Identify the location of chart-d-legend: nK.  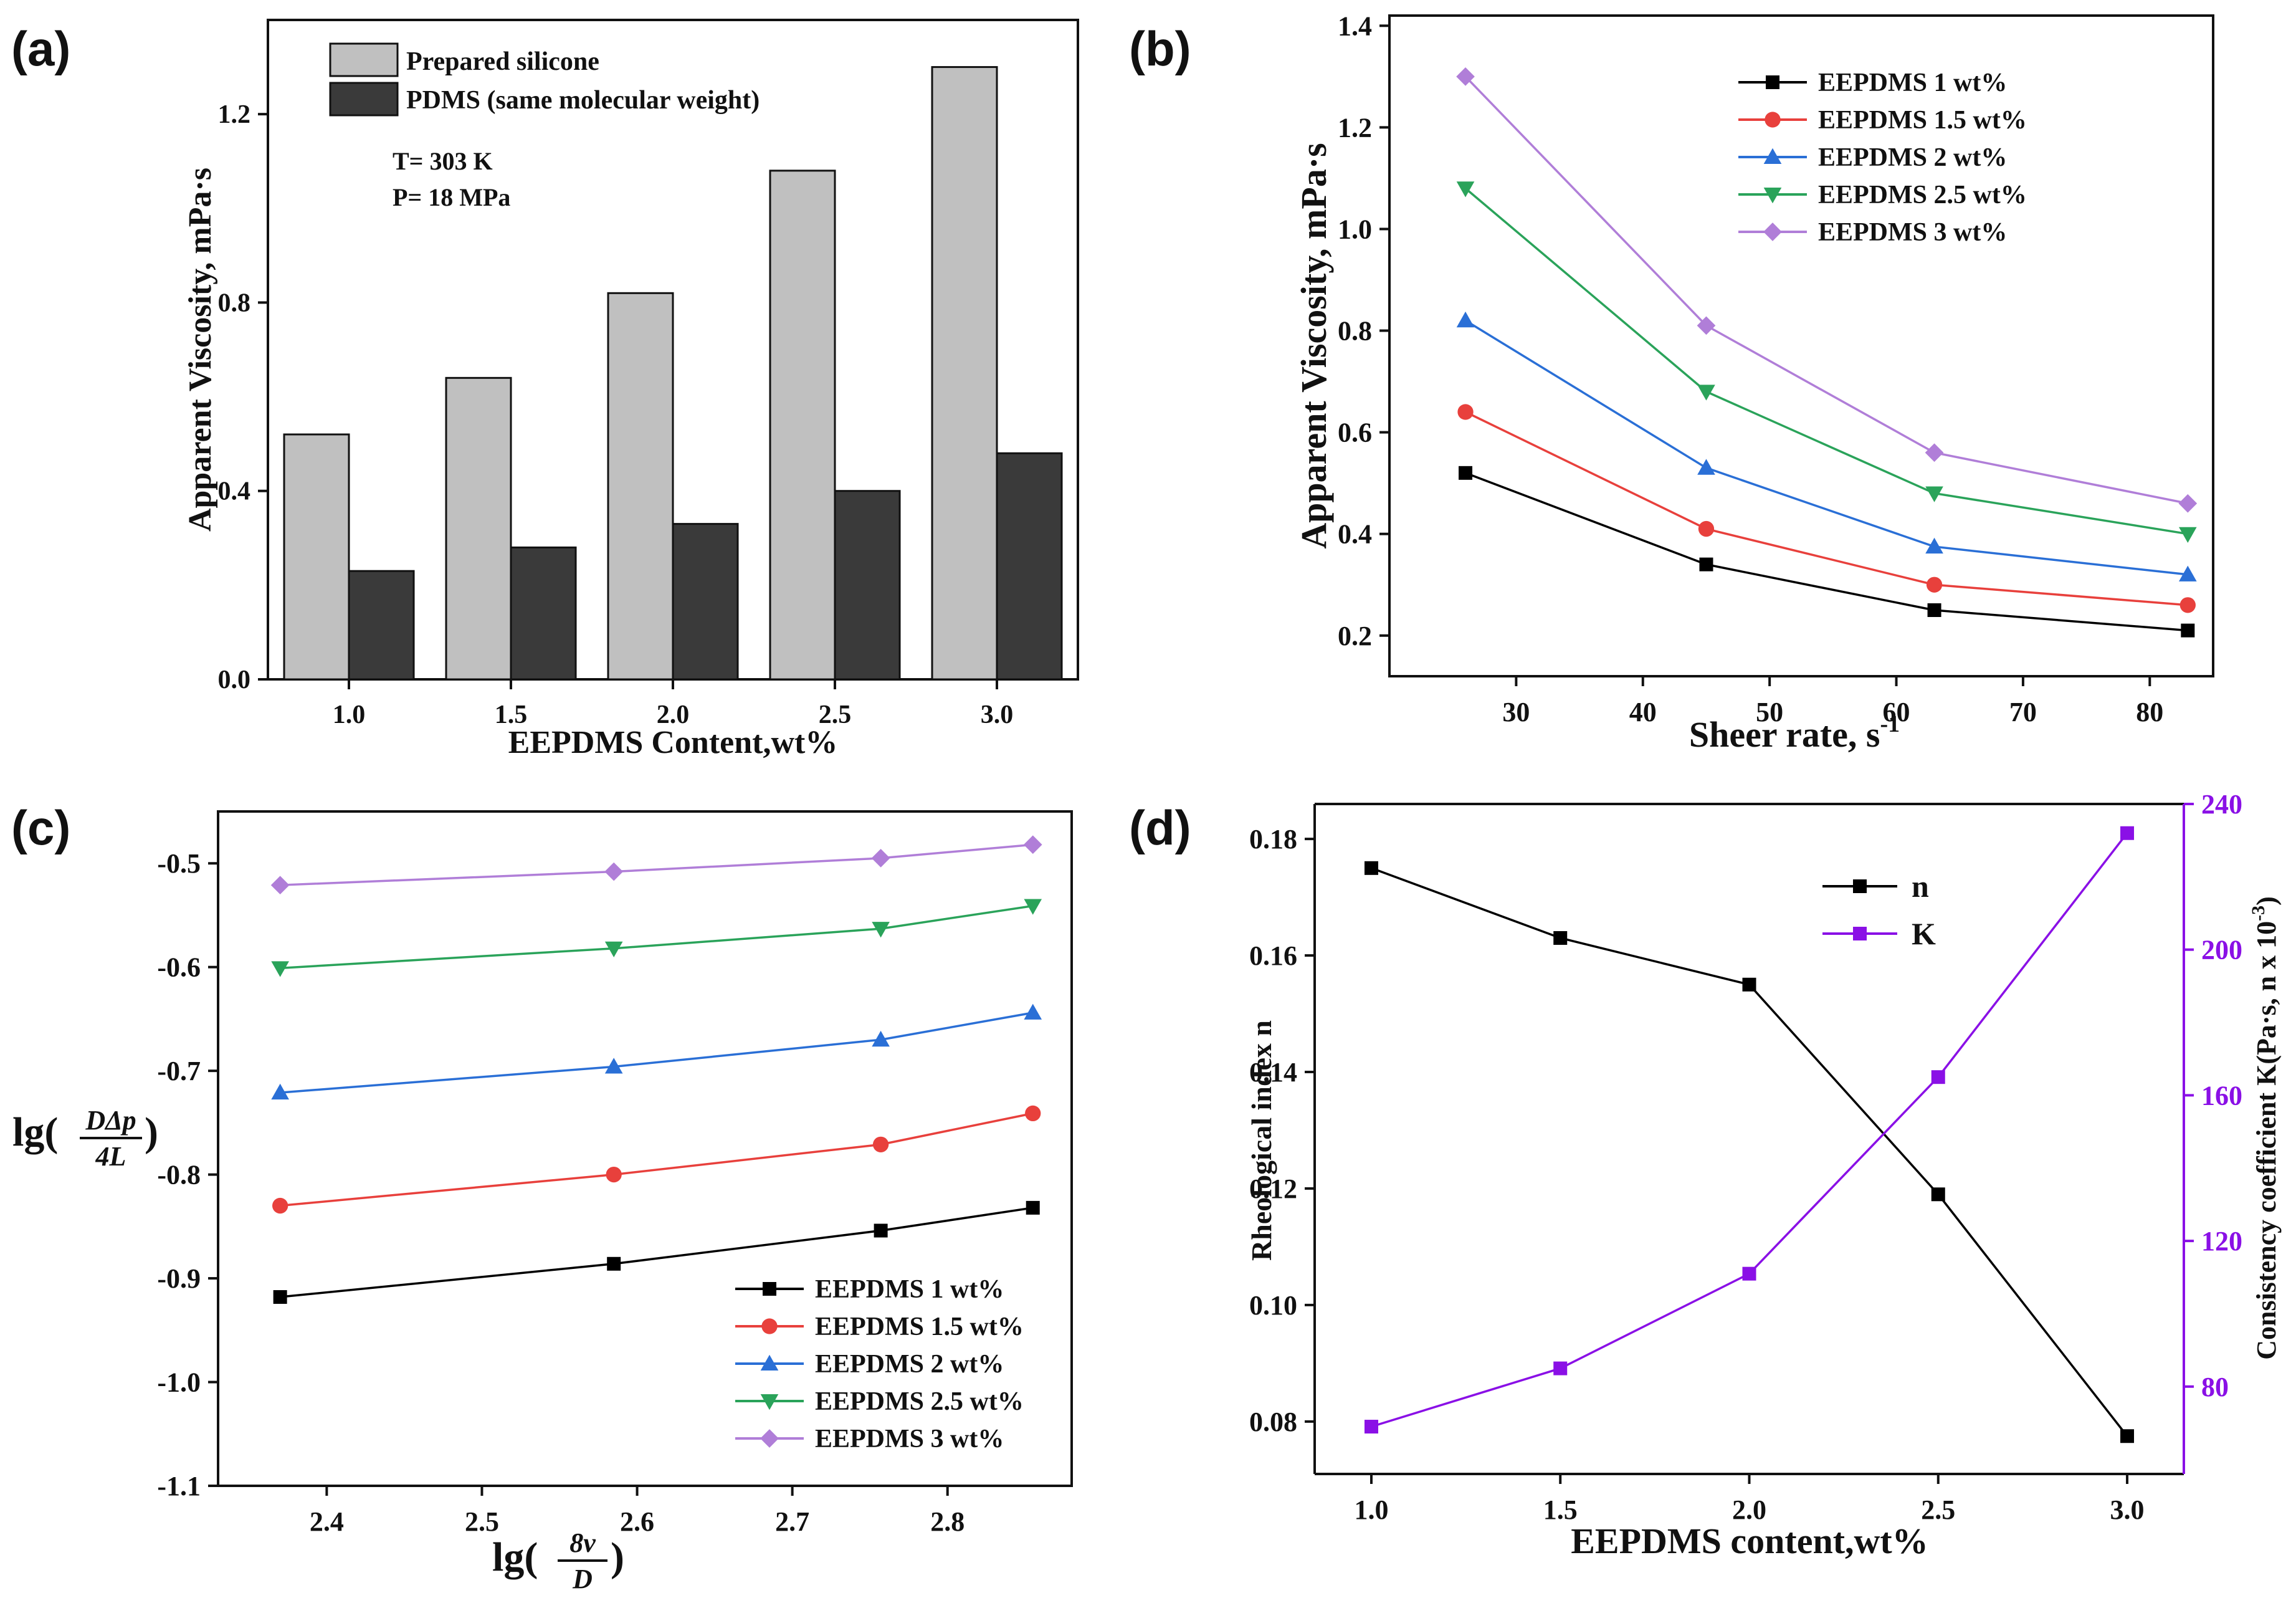
(1879, 910).